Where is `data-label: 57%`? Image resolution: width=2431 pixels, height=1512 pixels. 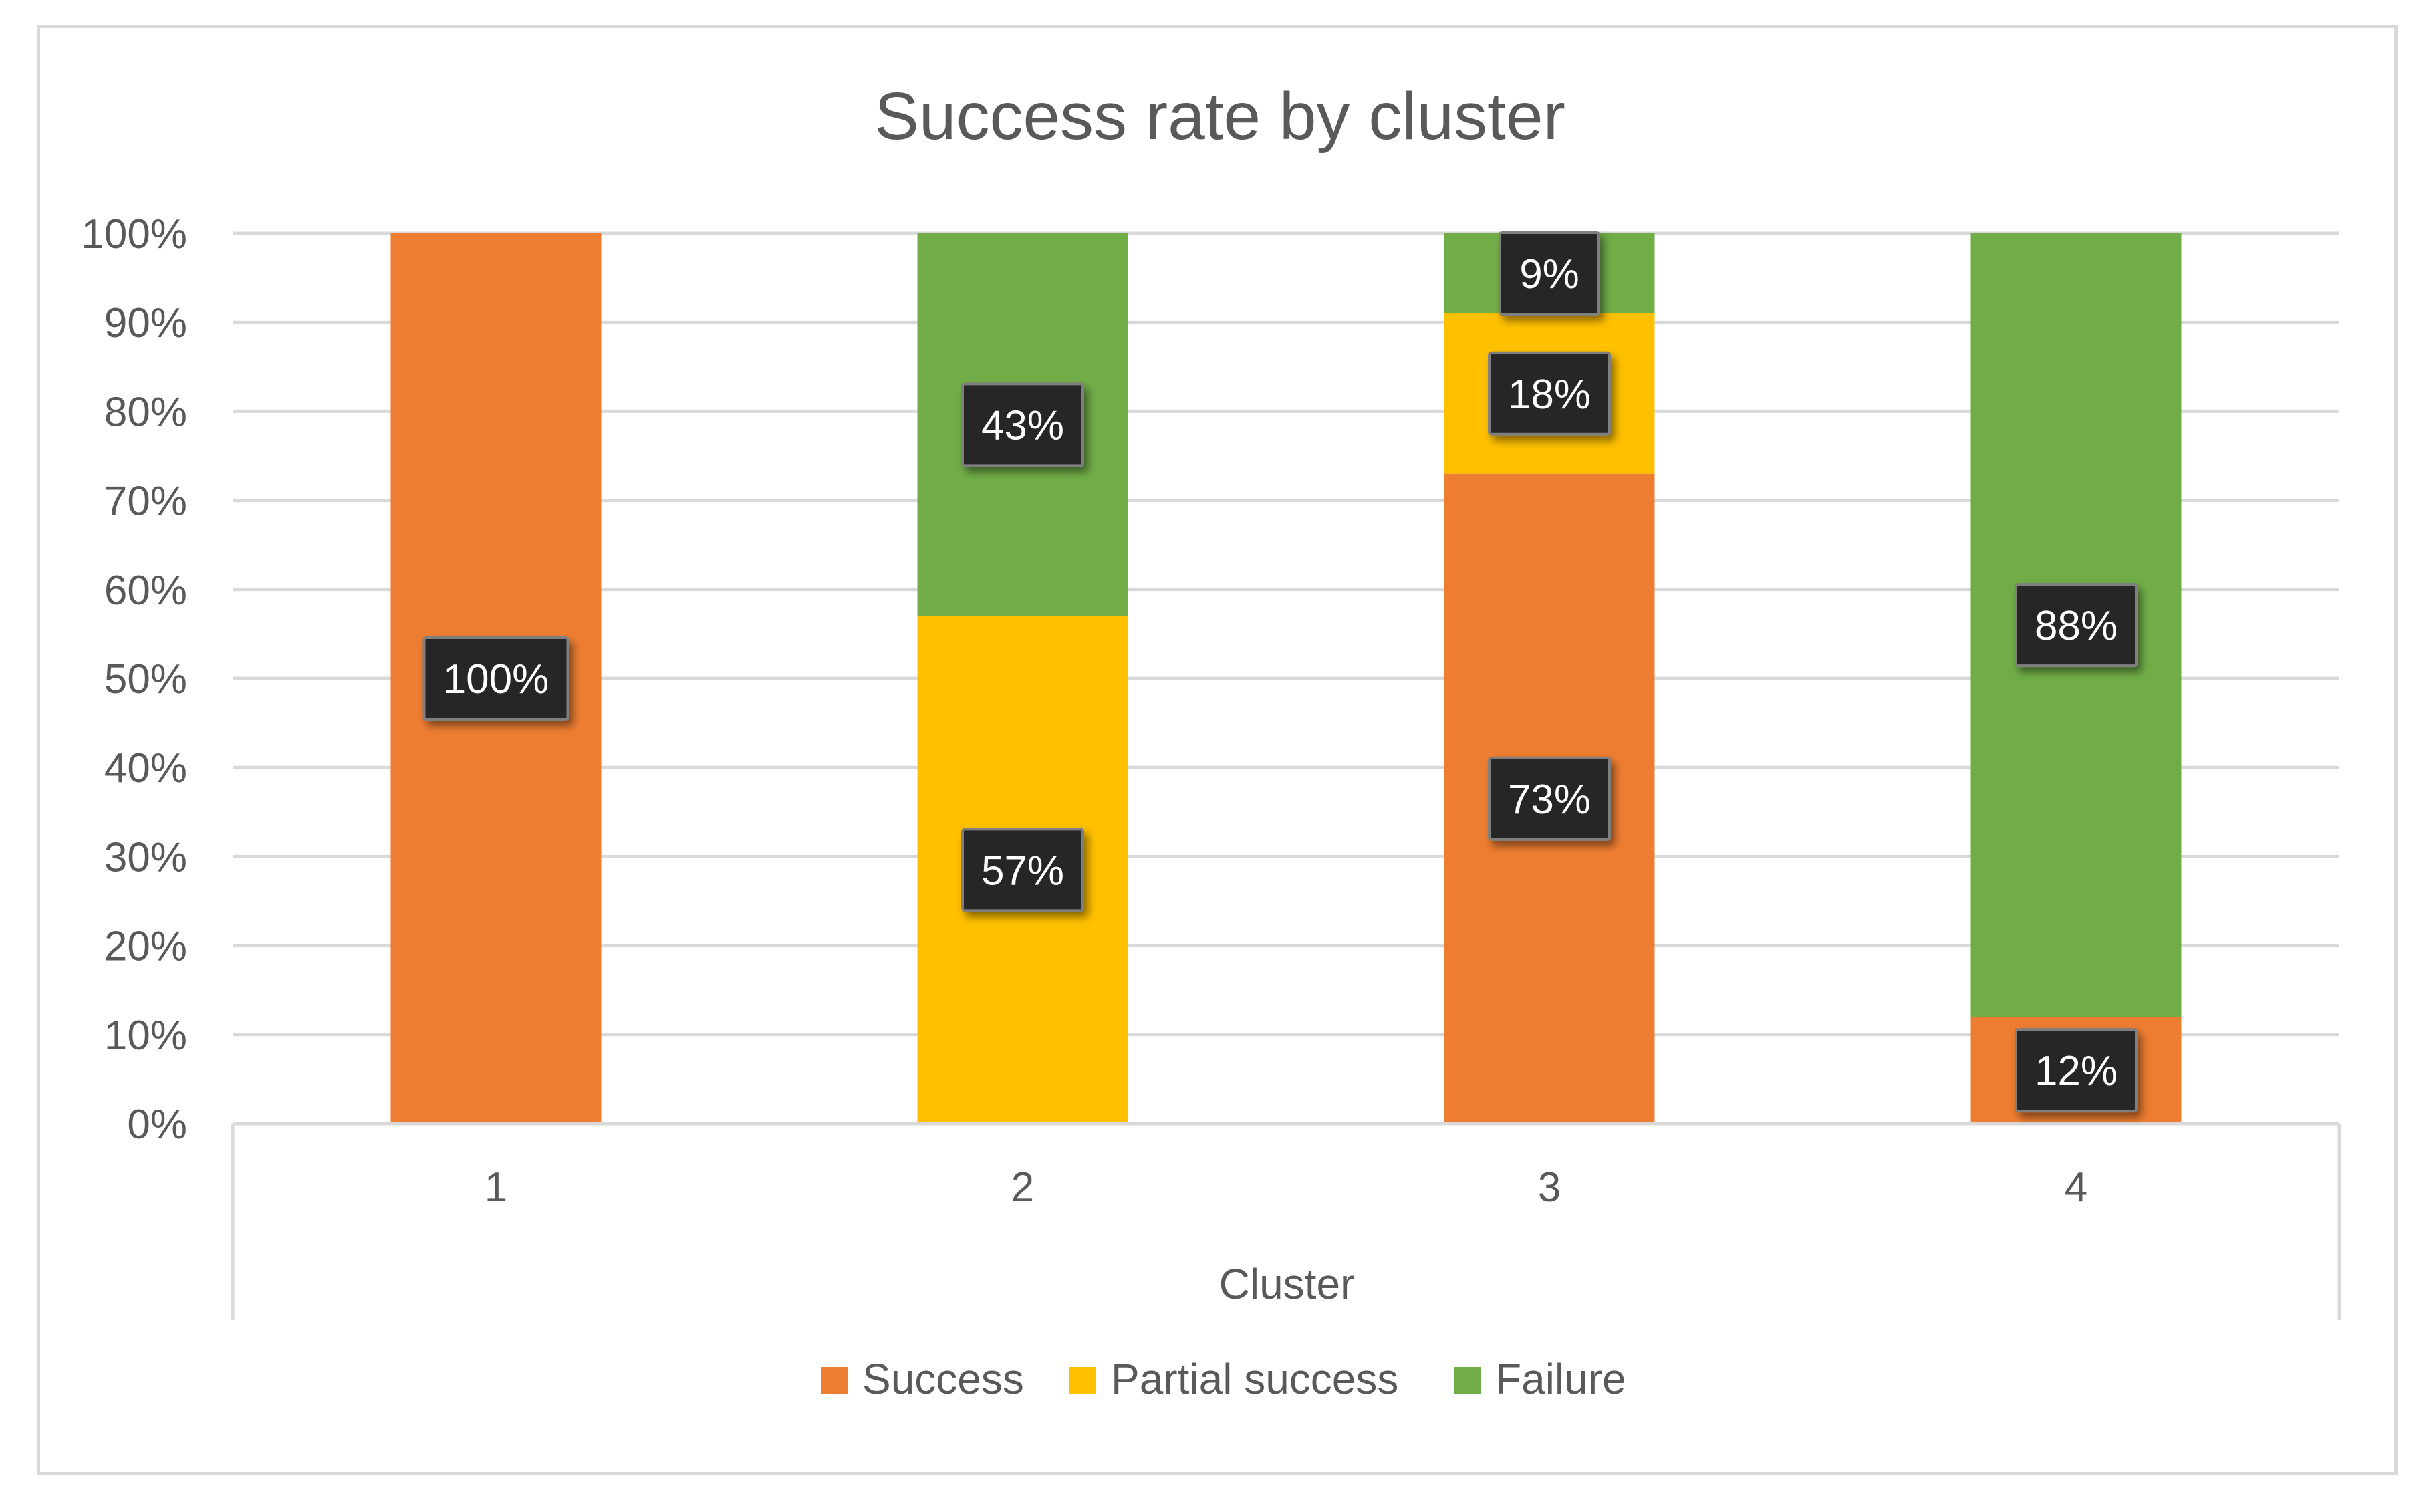
data-label: 57% is located at coordinates (1022, 870).